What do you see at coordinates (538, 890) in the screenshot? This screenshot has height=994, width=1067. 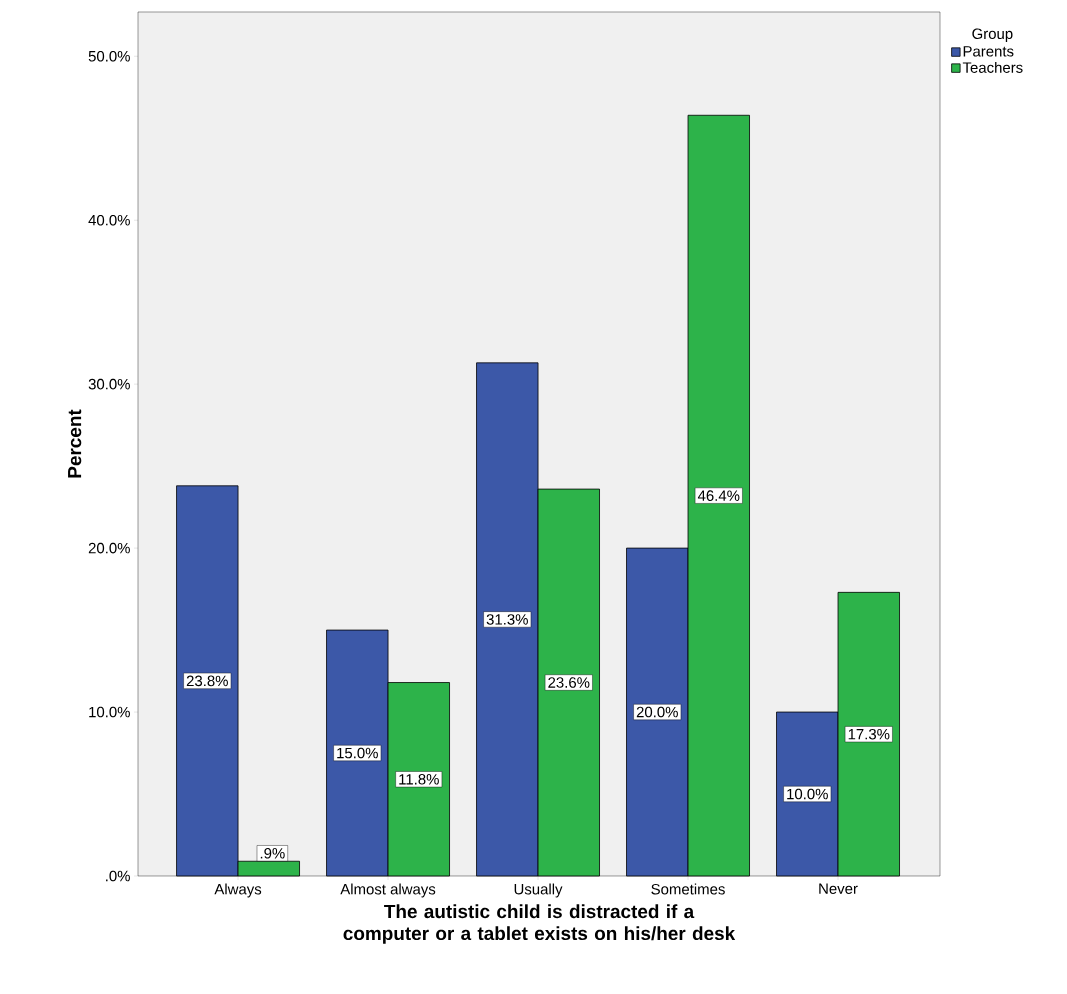 I see `x-tick-label: Usually` at bounding box center [538, 890].